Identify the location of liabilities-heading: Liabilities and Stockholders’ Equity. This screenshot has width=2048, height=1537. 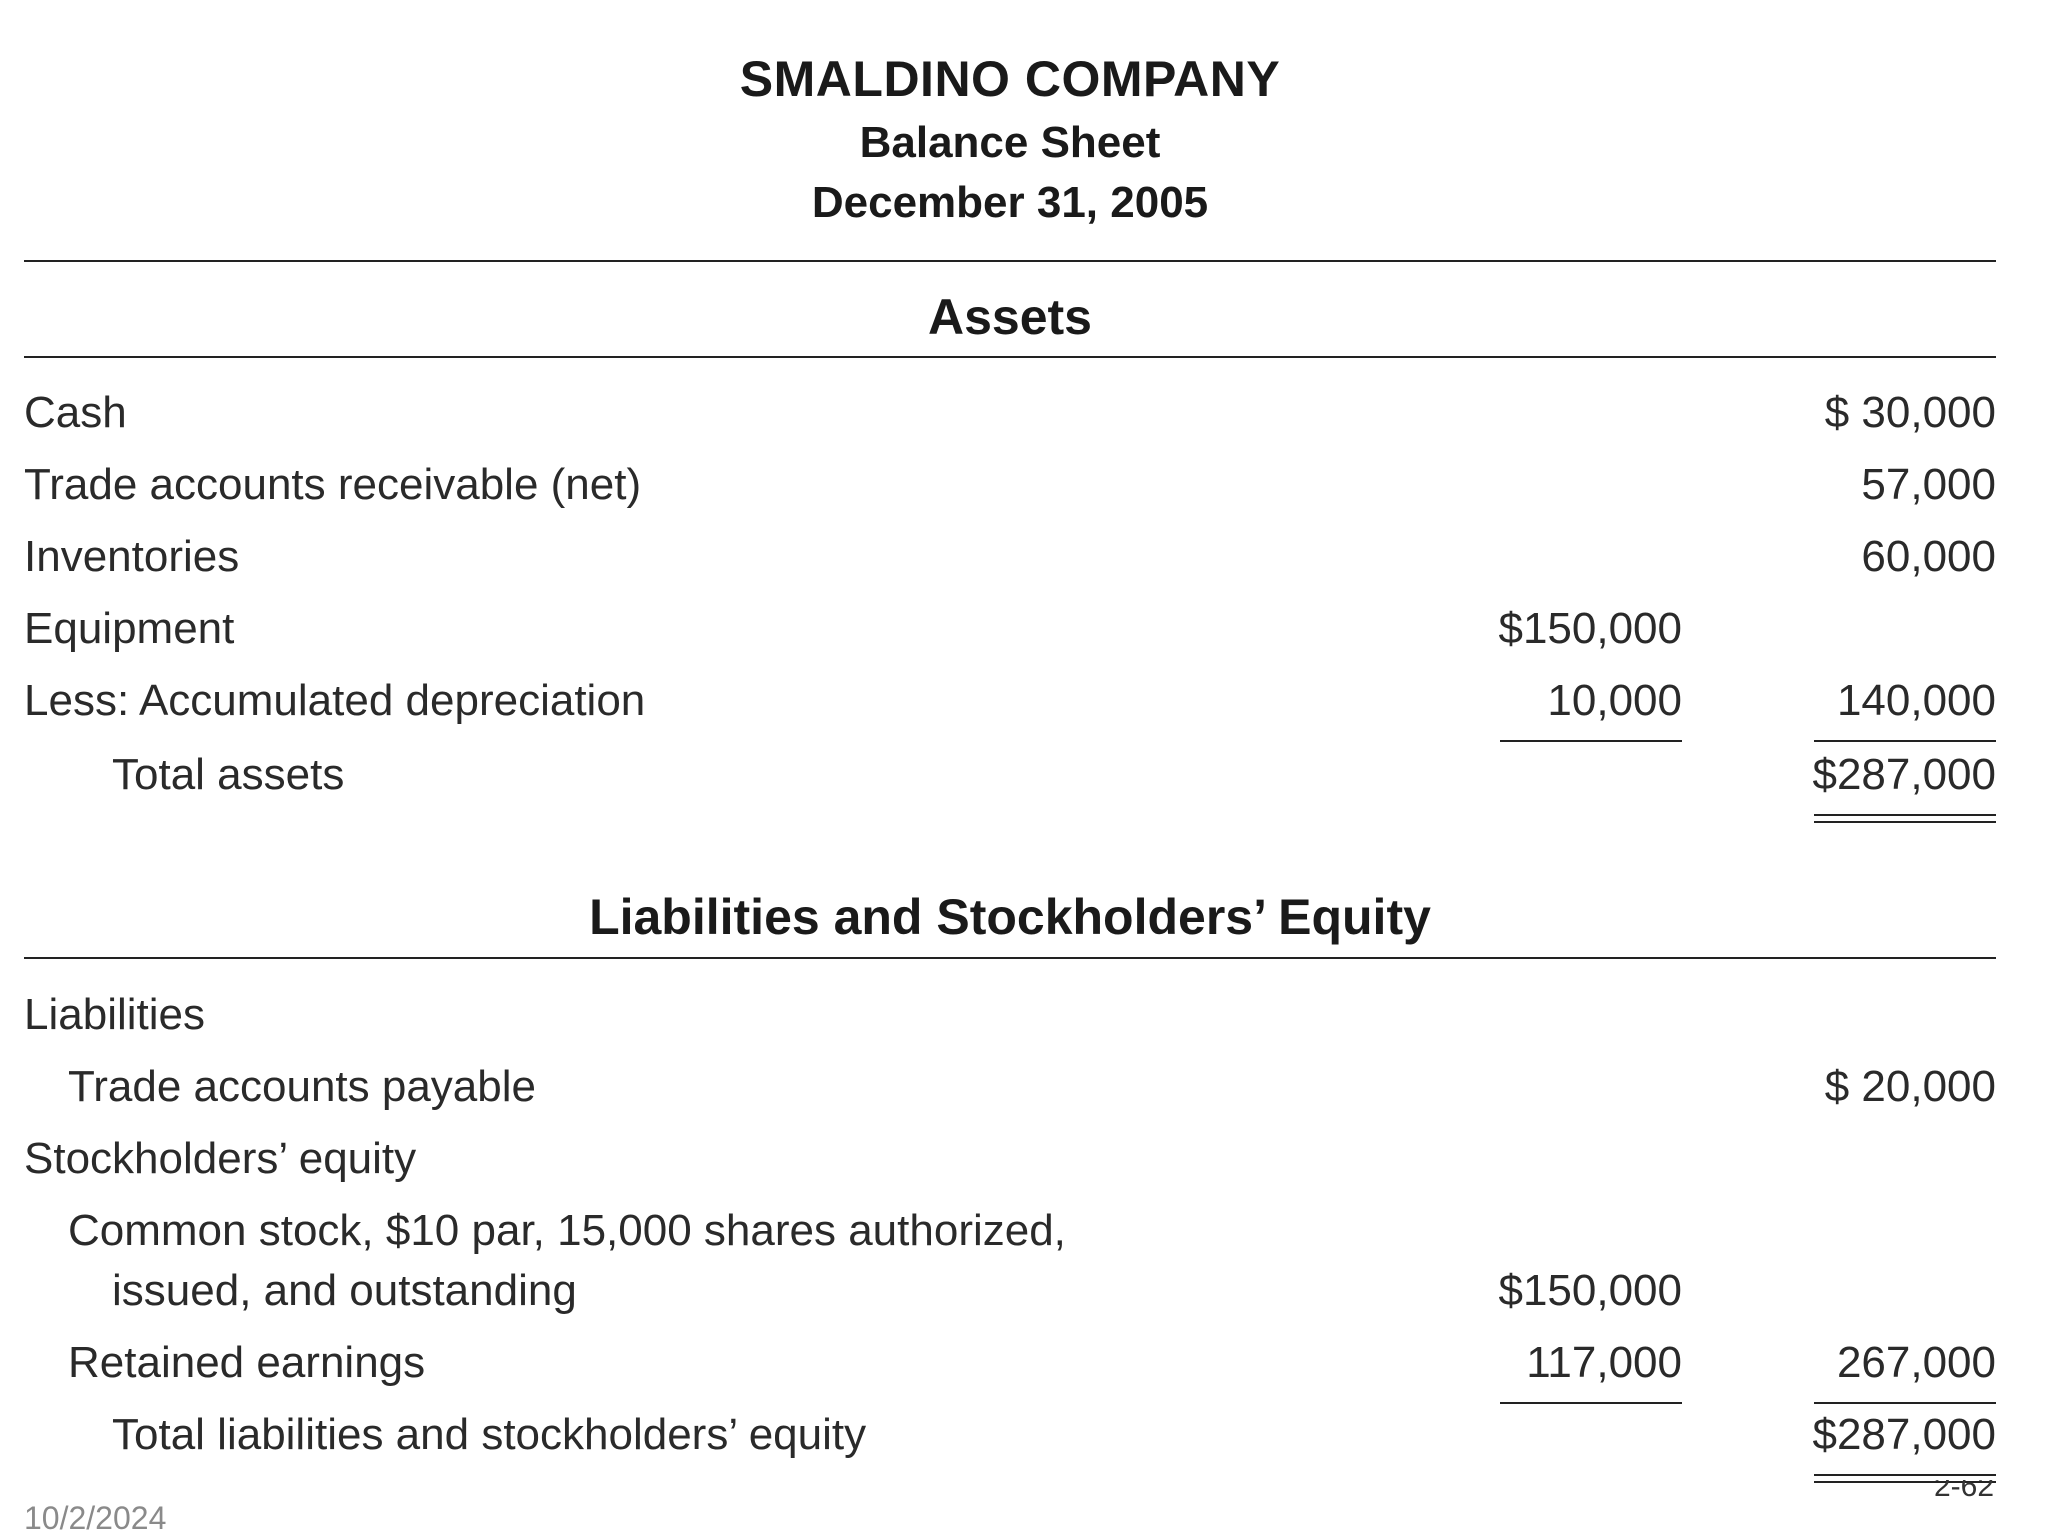
(1010, 917).